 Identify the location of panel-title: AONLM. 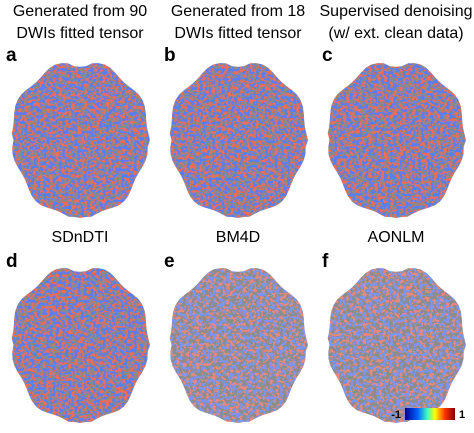
(396, 237).